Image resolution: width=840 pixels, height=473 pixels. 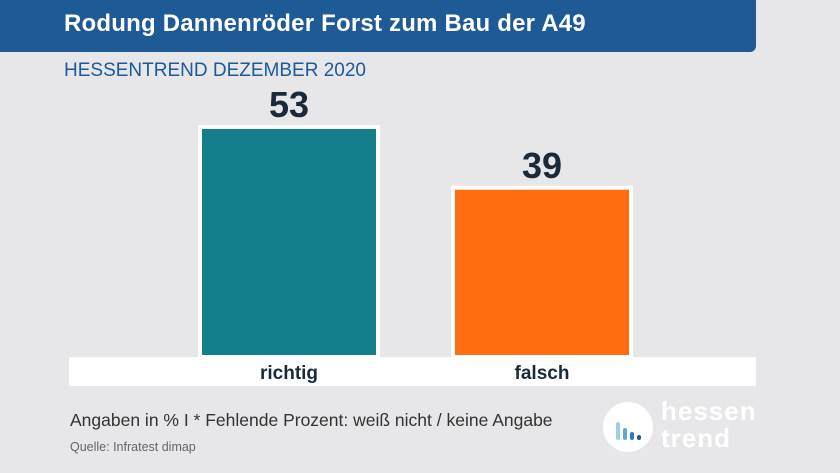 I want to click on hessentrend-logo: hessen trend, so click(x=683, y=430).